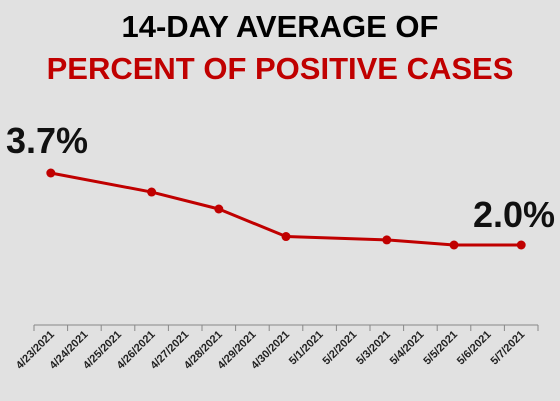 This screenshot has height=401, width=560. What do you see at coordinates (508, 348) in the screenshot?
I see `x-tick-label: 5/7/2021` at bounding box center [508, 348].